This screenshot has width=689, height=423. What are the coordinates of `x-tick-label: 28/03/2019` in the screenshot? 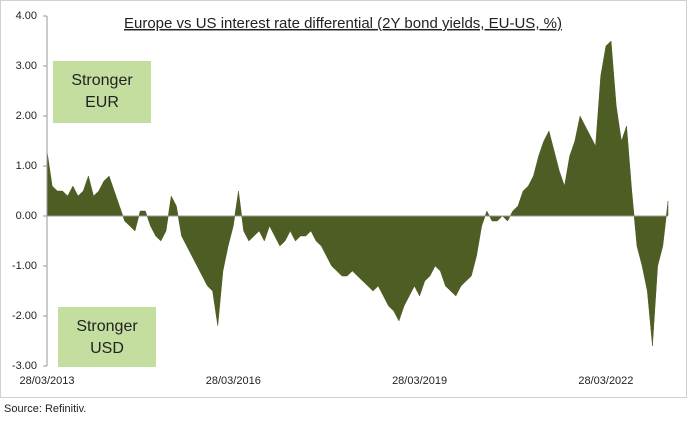 It's located at (419, 381).